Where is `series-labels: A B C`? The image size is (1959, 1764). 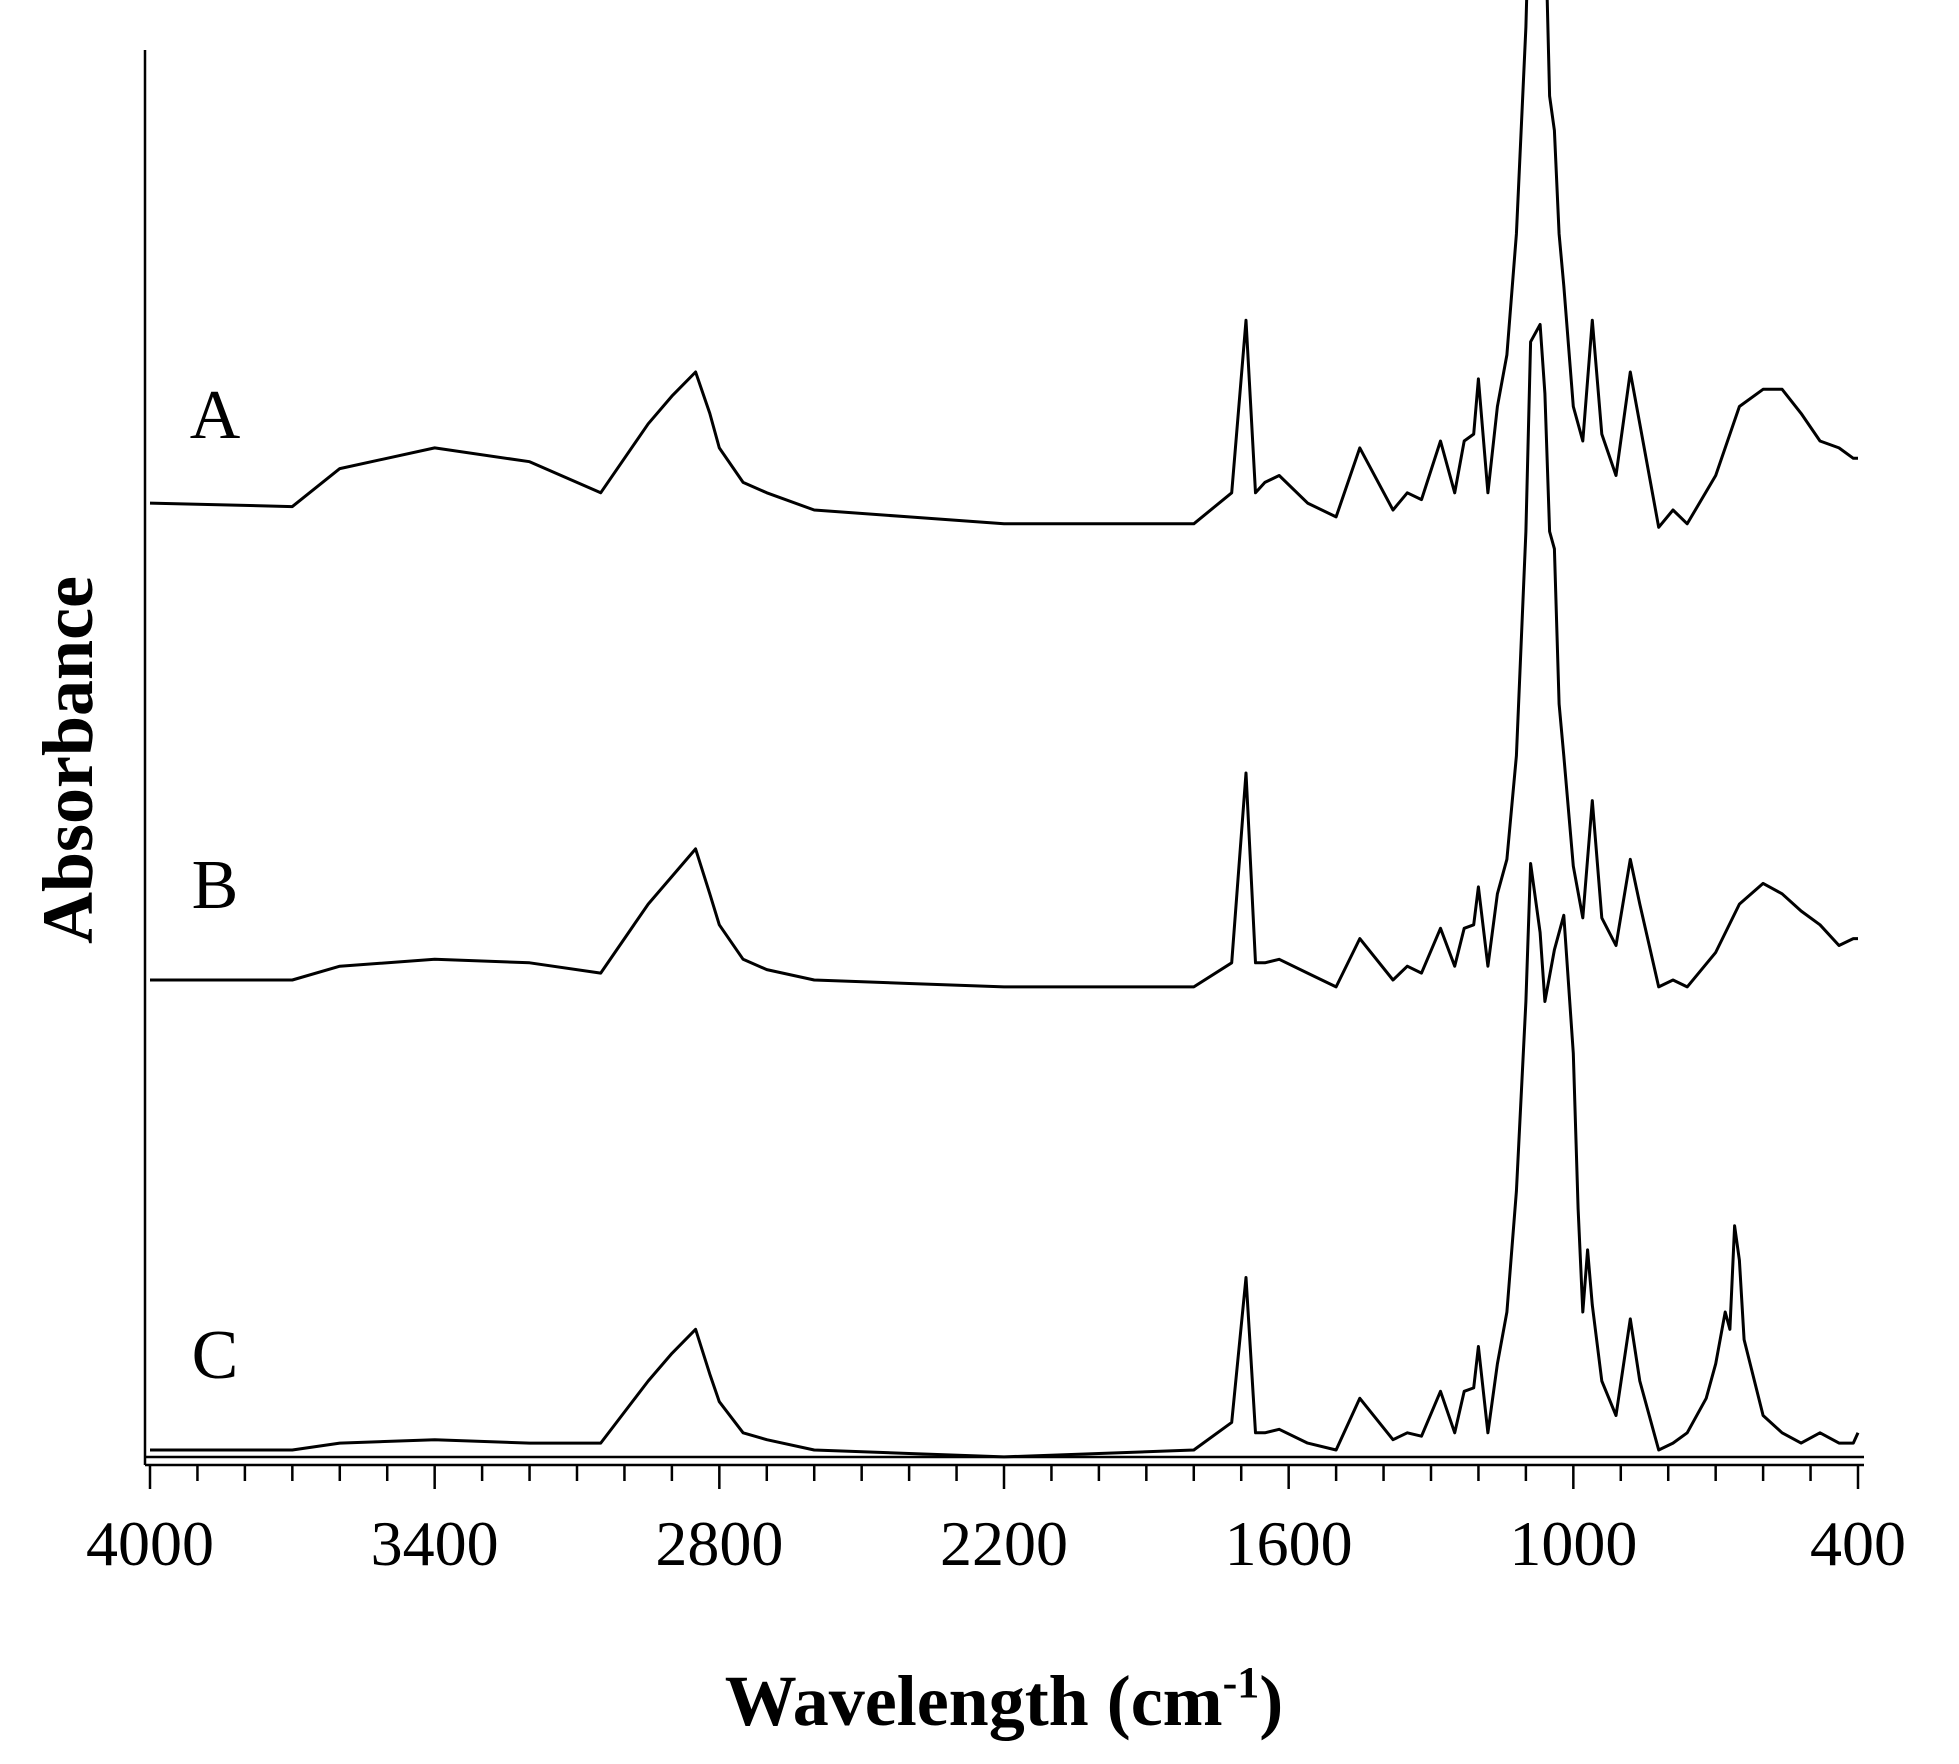
series-labels: A B C is located at coordinates (215, 885).